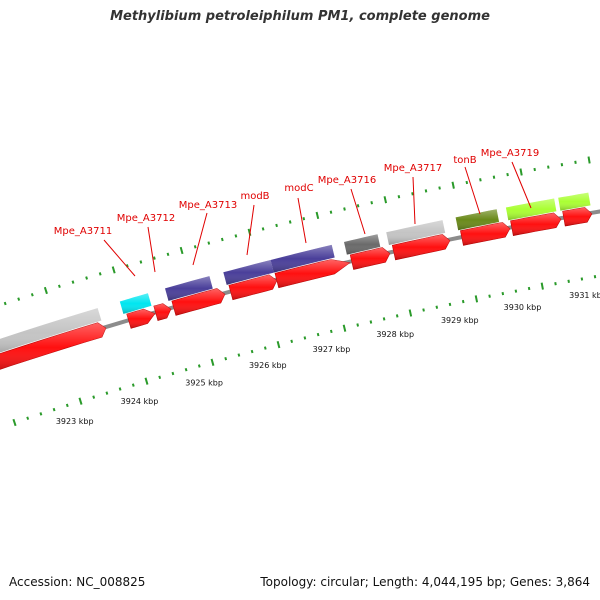  What do you see at coordinates (75, 421) in the screenshot?
I see `kbp-label: 3923 kbp` at bounding box center [75, 421].